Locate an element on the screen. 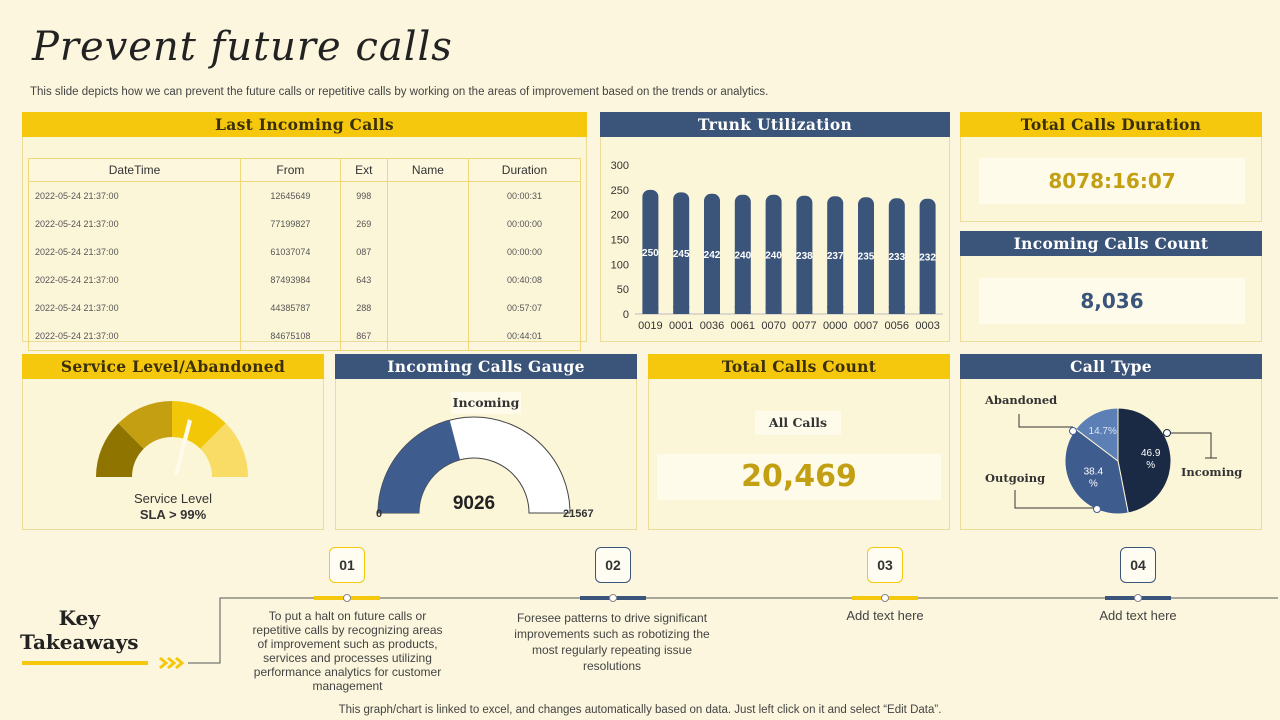 Image resolution: width=1280 pixels, height=720 pixels. bar-data-label: 233 is located at coordinates (896, 257).